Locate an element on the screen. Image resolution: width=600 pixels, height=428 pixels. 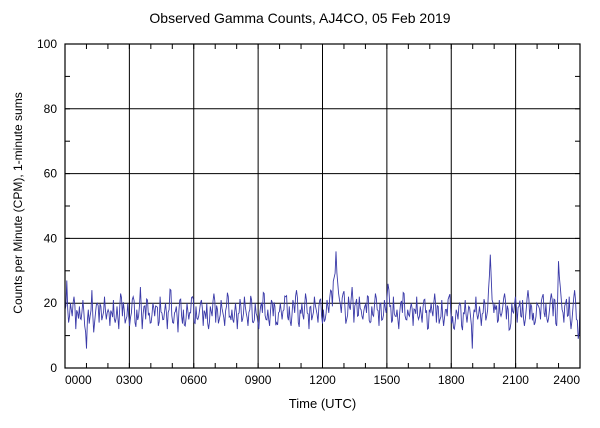
x-tick-label: 2100 is located at coordinates (515, 380).